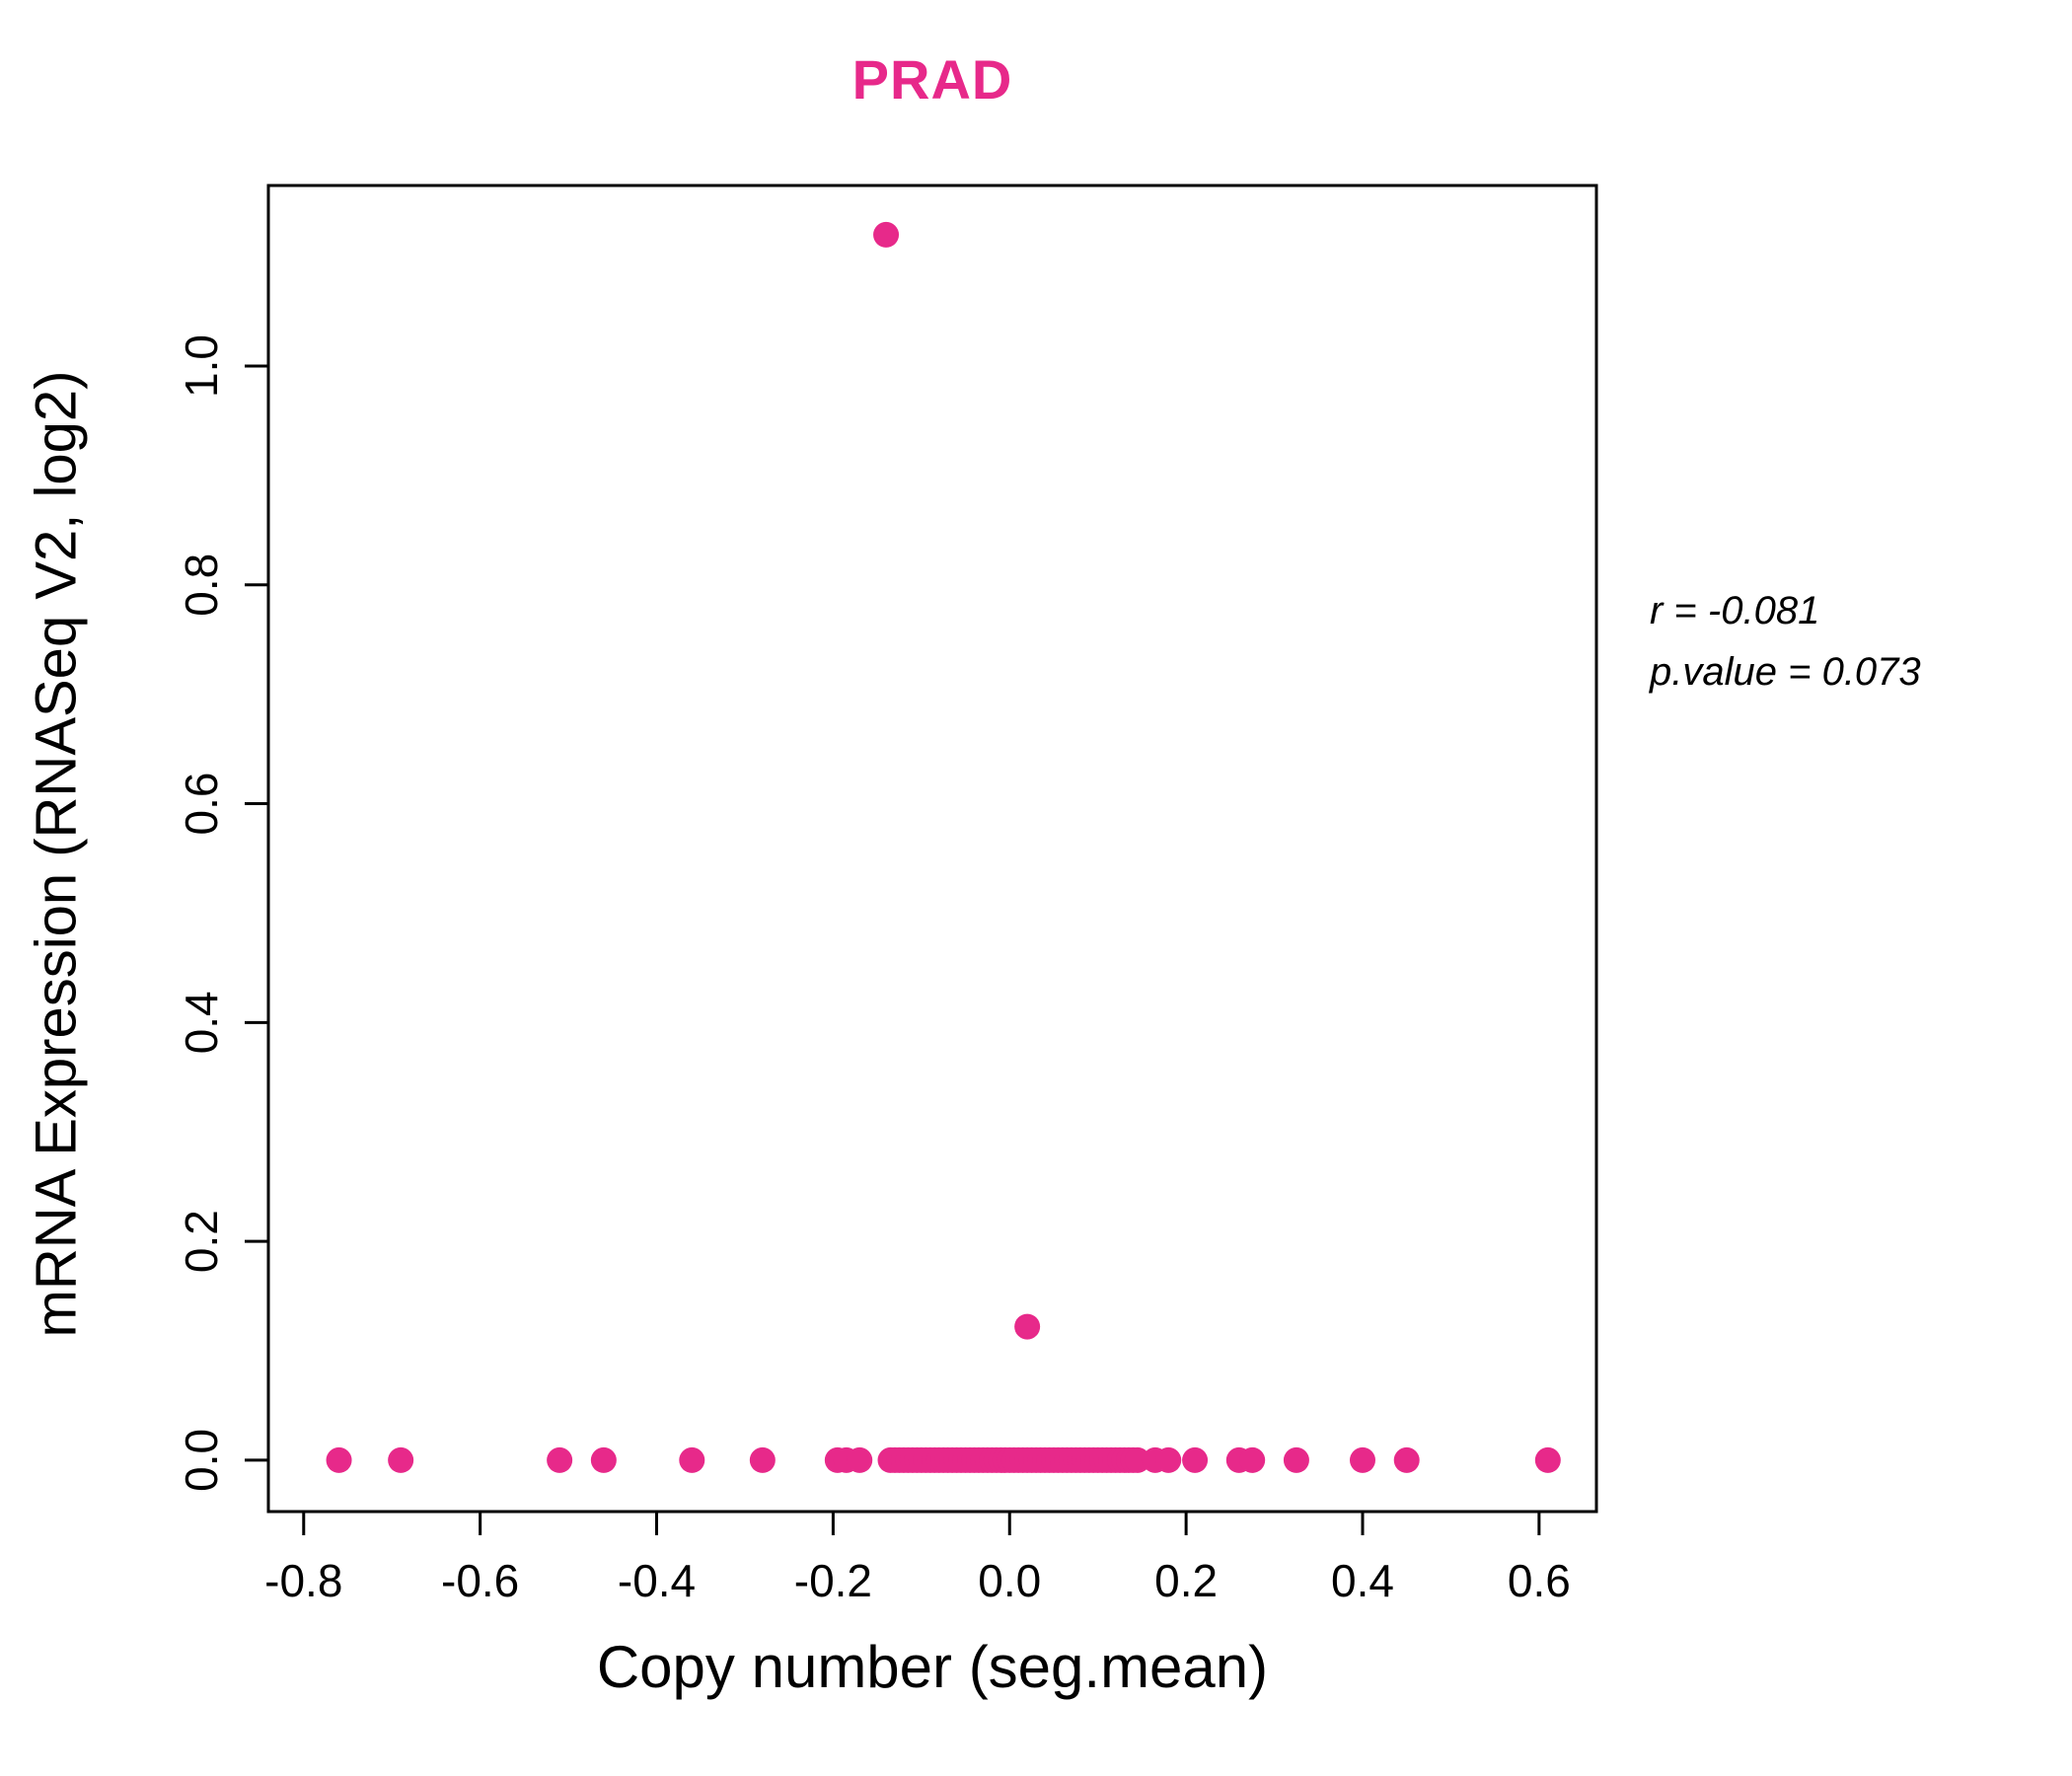  I want to click on y-tick-label: 0.8, so click(202, 585).